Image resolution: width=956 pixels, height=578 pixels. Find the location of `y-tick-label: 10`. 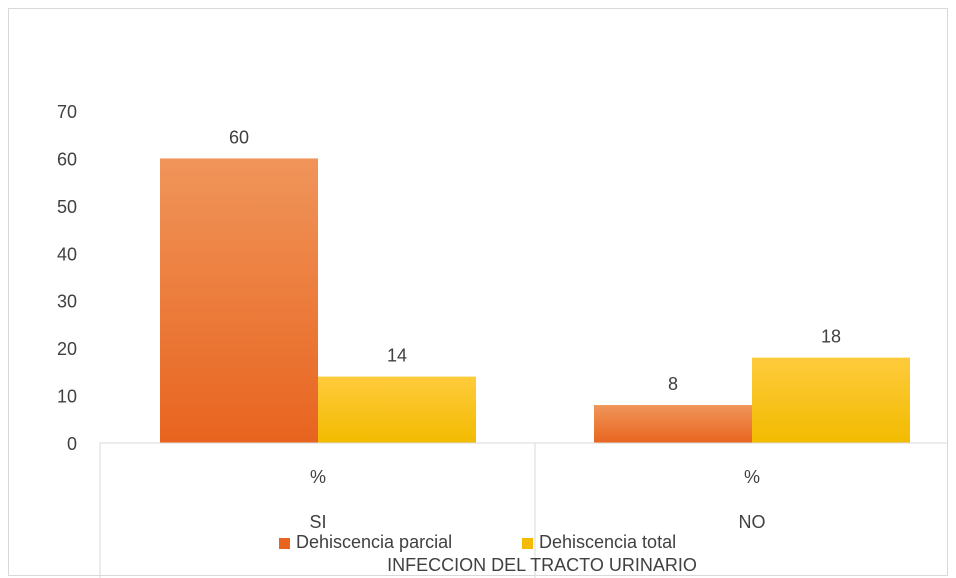

y-tick-label: 10 is located at coordinates (67, 397).